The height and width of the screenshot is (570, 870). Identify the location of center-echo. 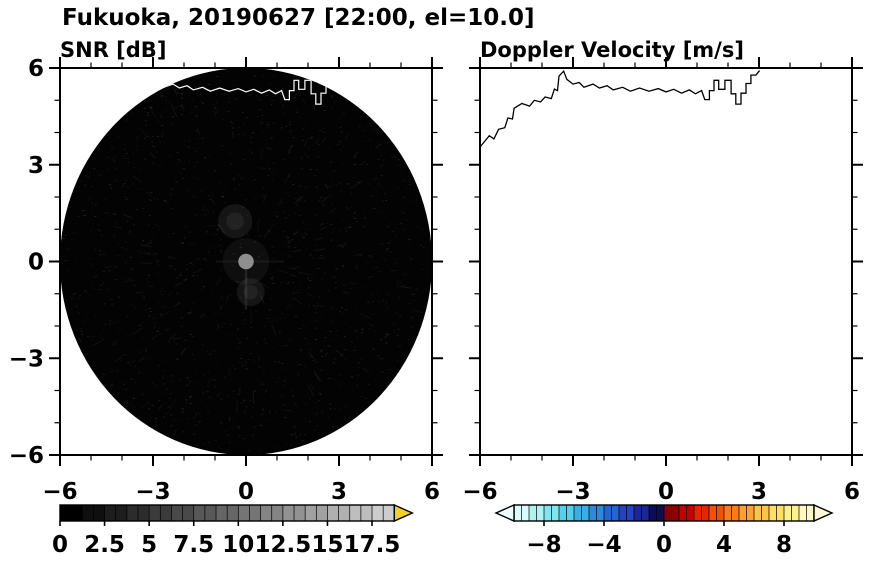
(246, 261).